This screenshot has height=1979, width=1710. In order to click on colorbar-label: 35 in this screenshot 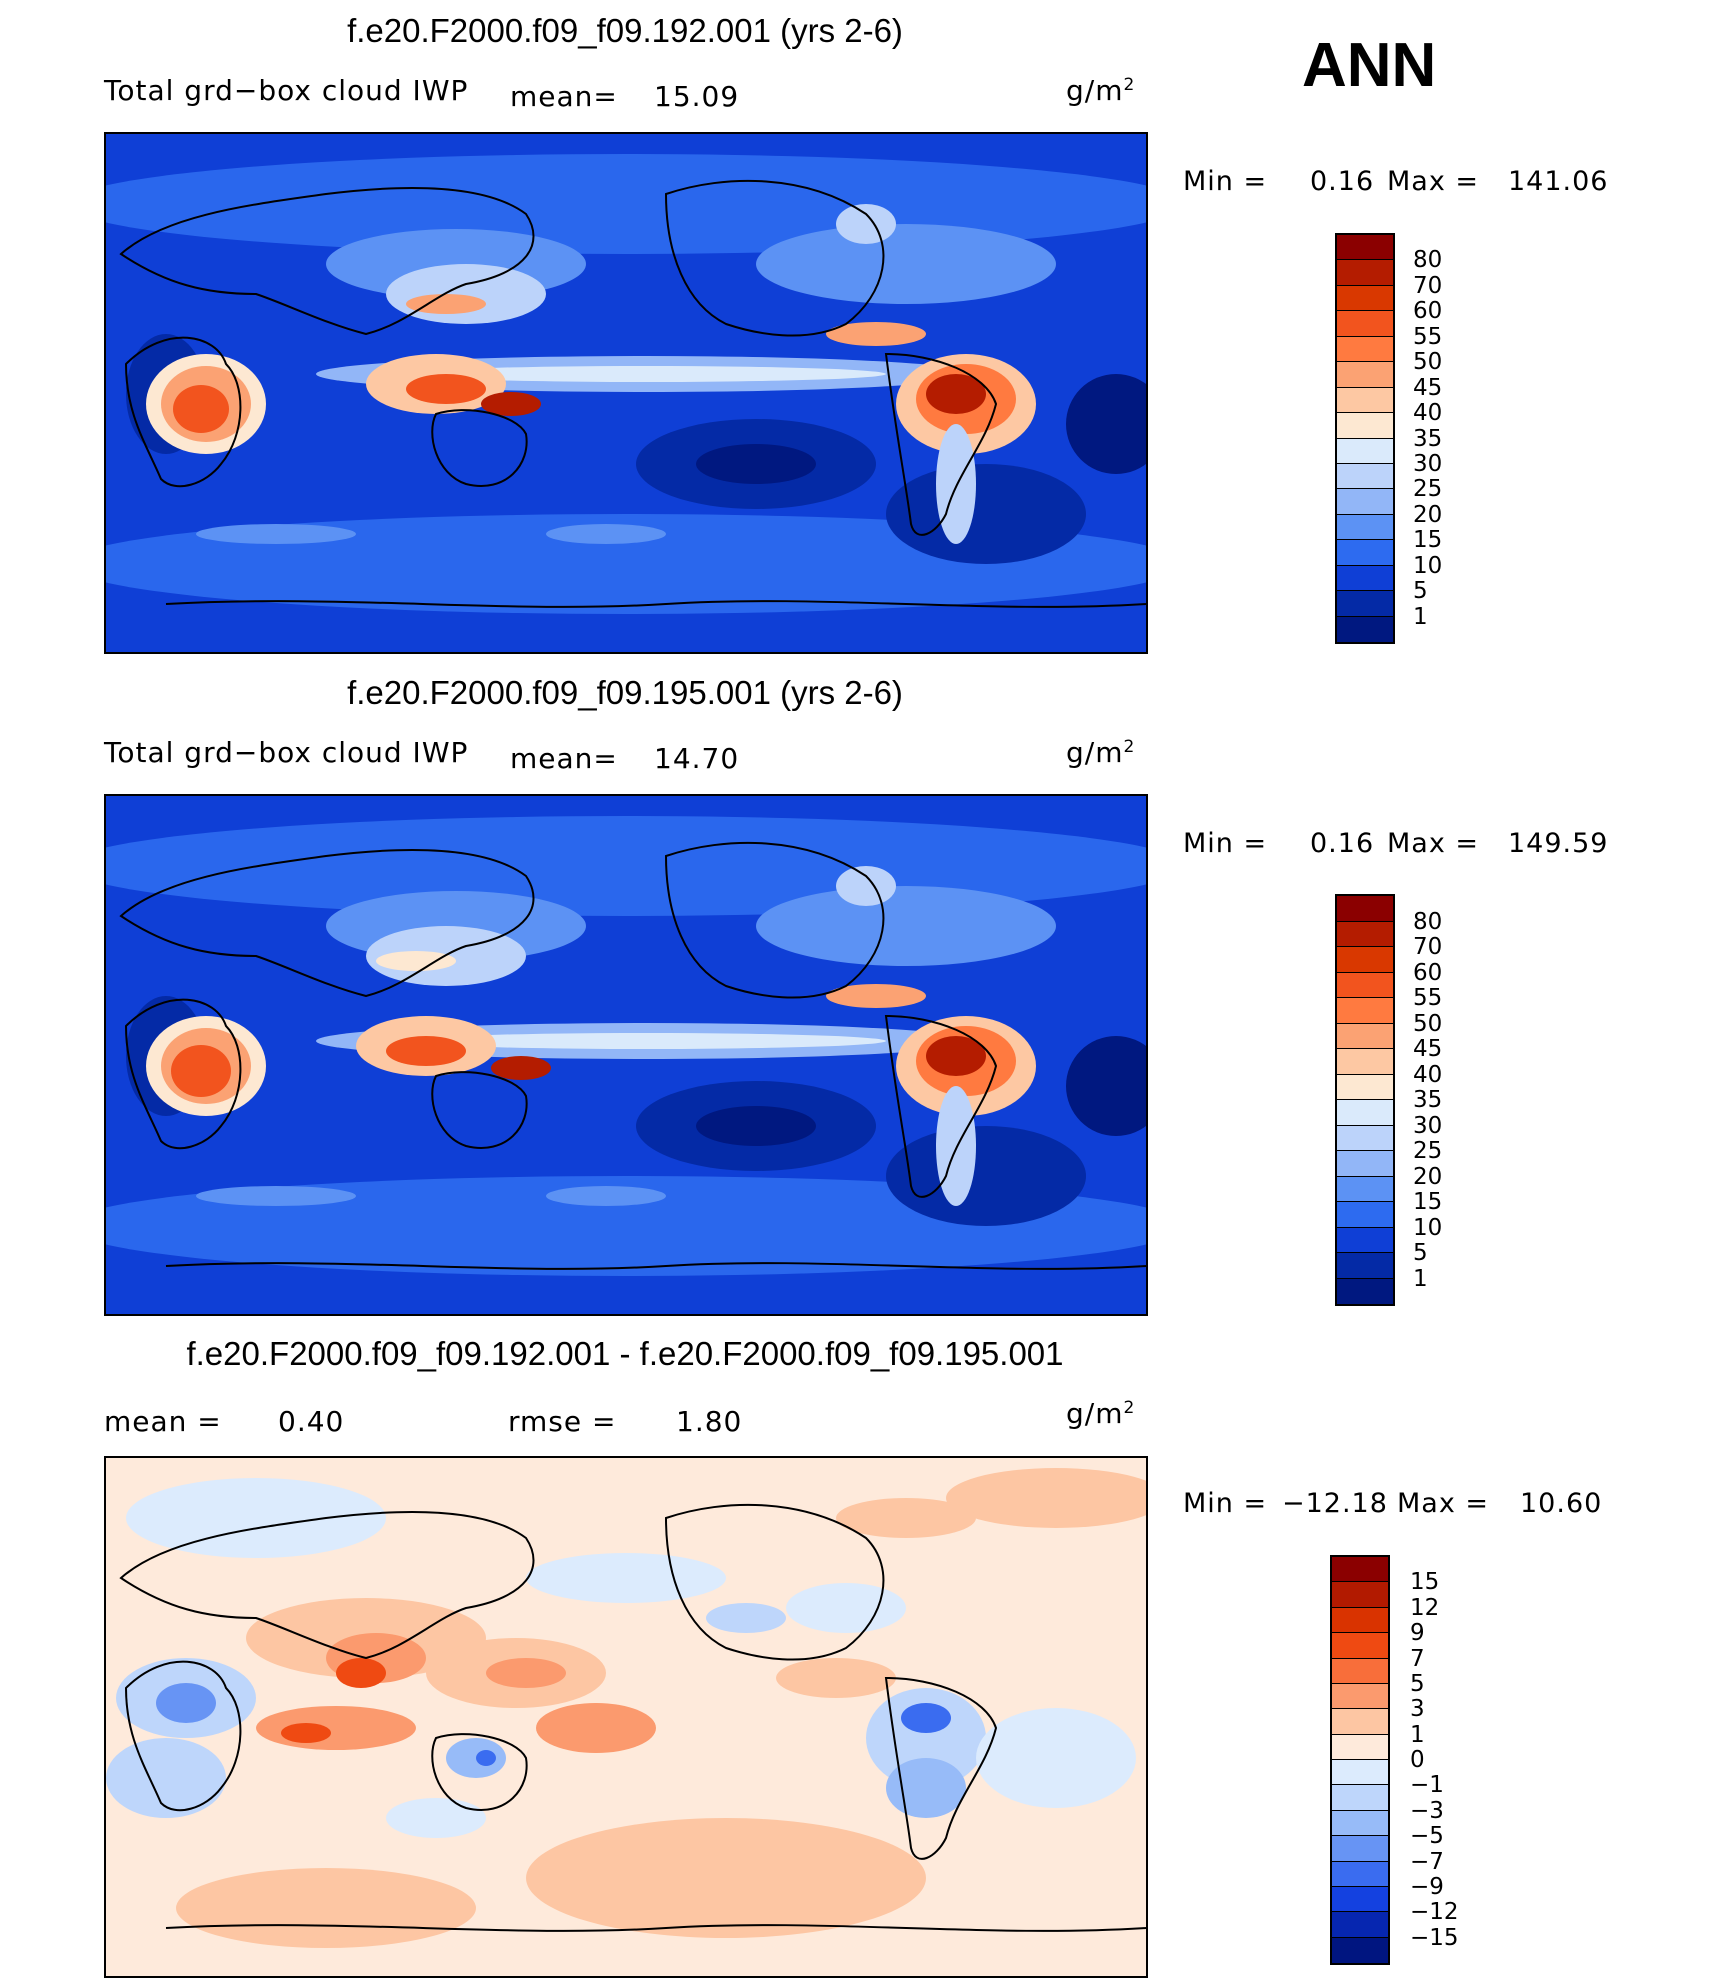, I will do `click(1428, 438)`.